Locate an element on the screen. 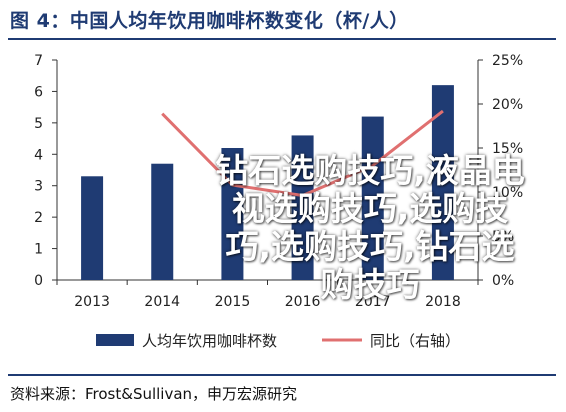 This screenshot has width=566, height=412. x-tick-label: 2016 is located at coordinates (303, 302).